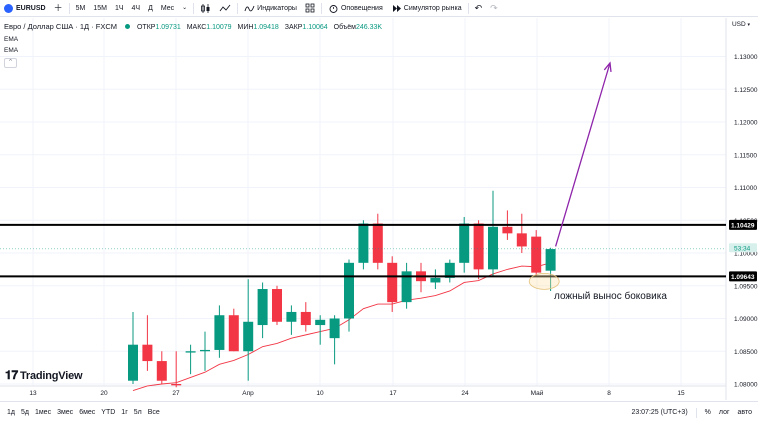 The image size is (758, 423). Describe the element at coordinates (196, 27) in the screenshot. I see `high-label: МАКС` at that location.